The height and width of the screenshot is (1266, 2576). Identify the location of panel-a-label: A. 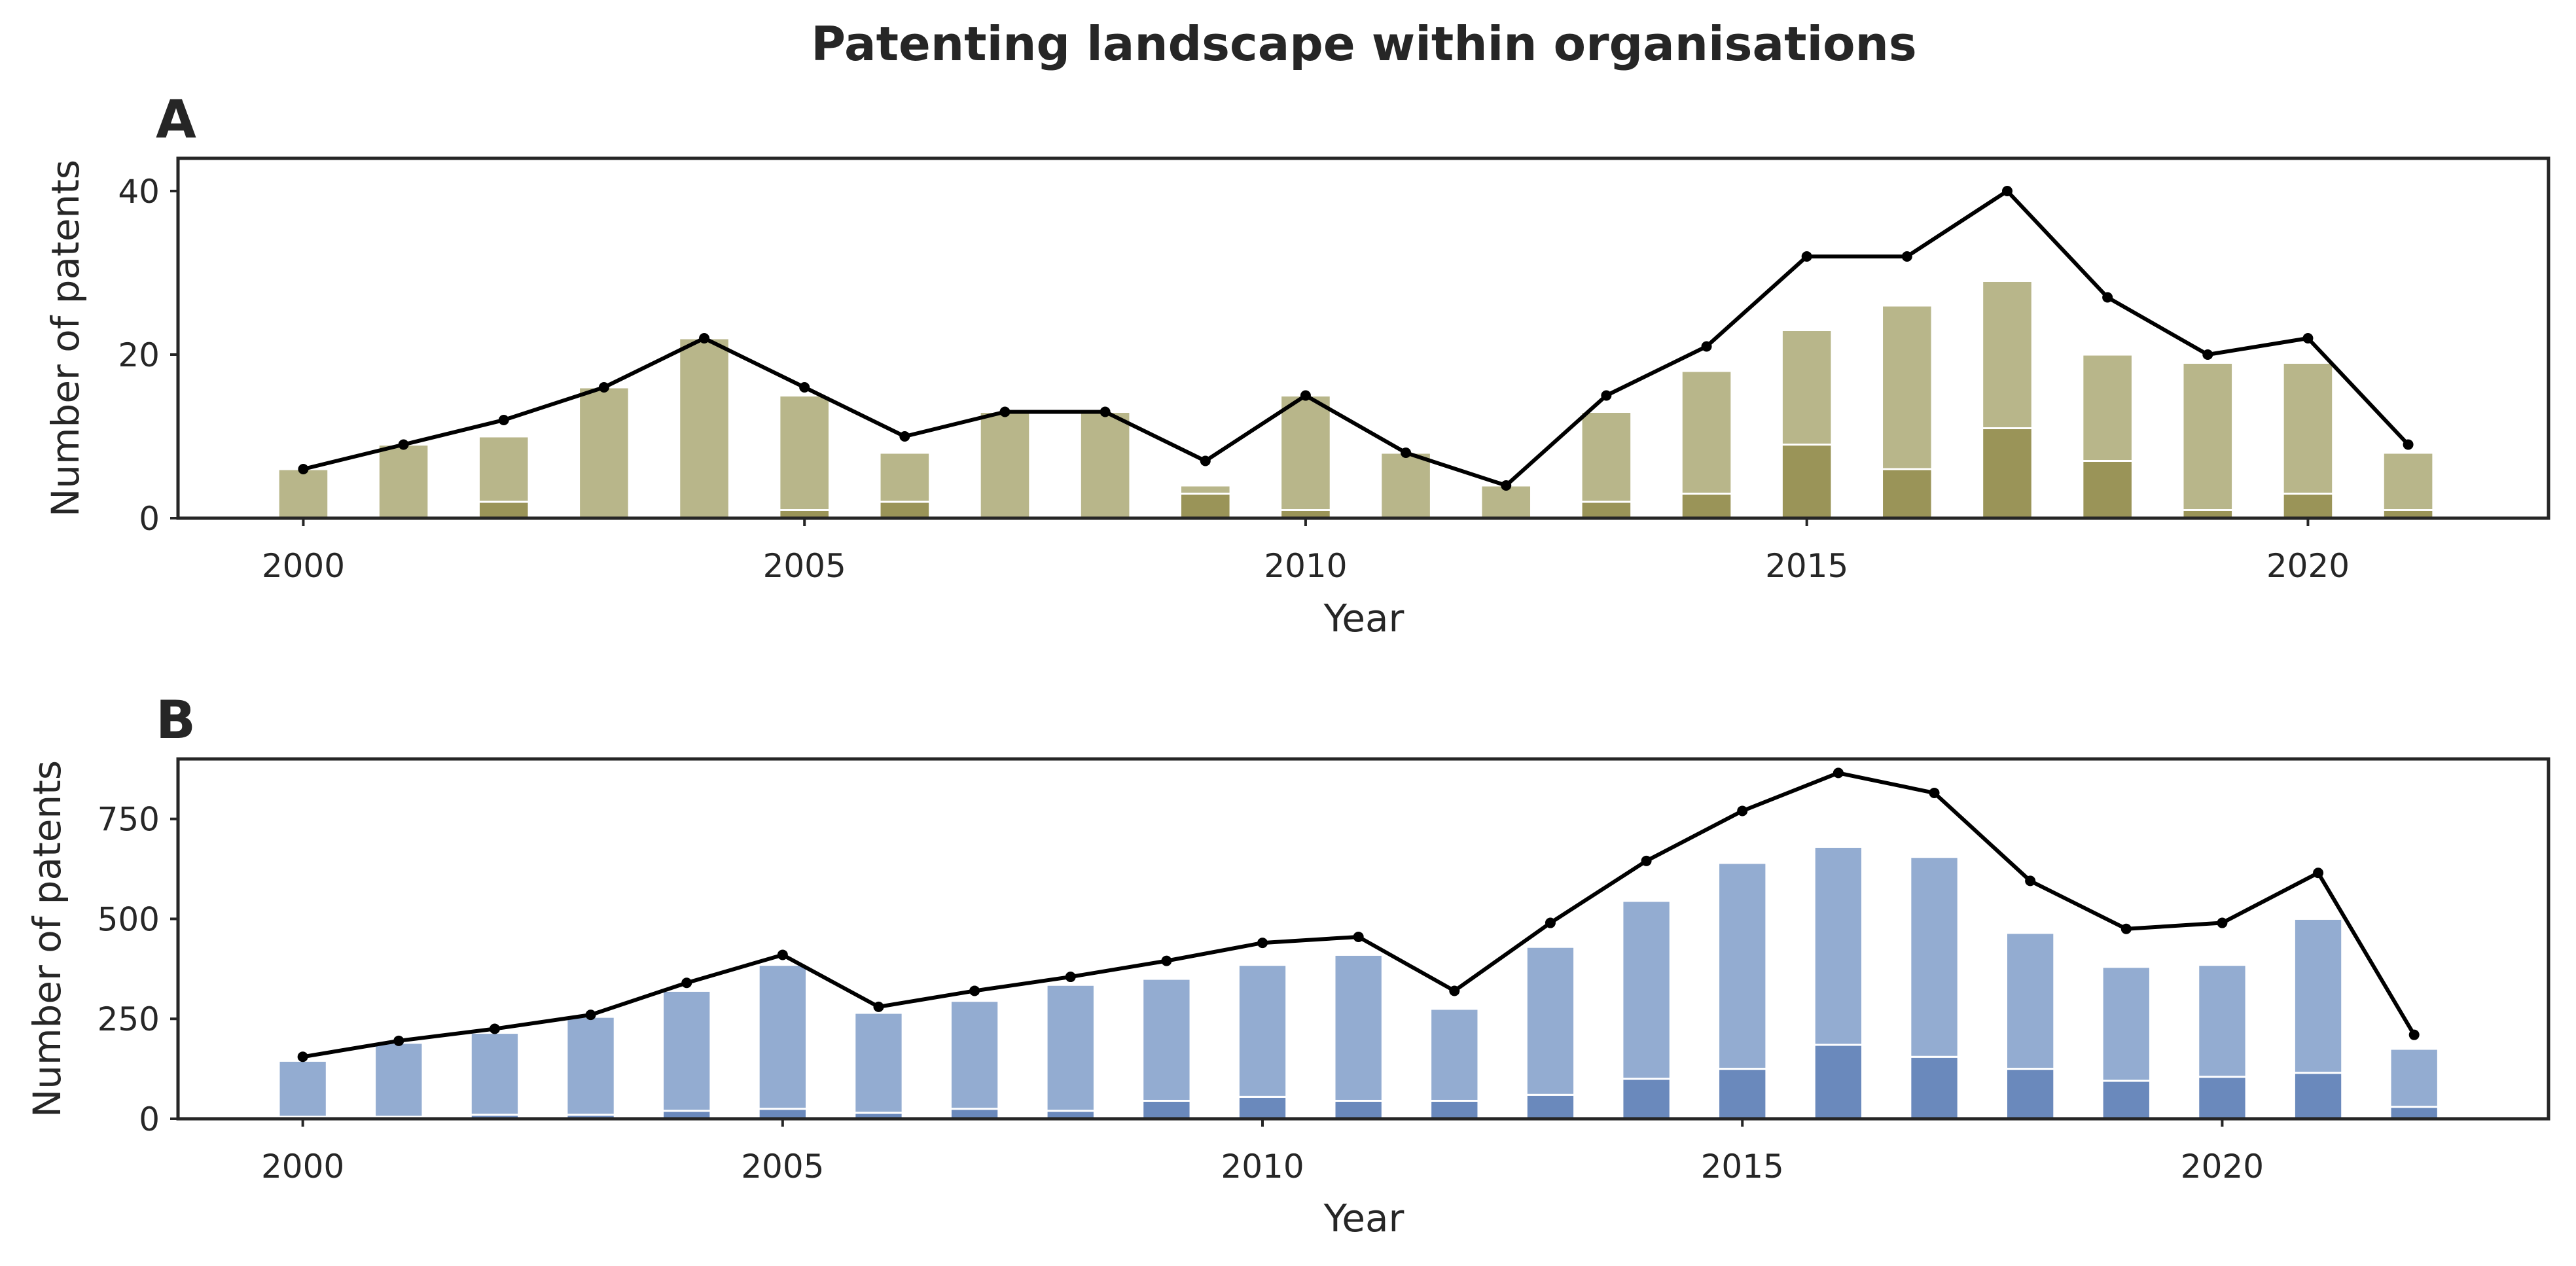
(176, 119).